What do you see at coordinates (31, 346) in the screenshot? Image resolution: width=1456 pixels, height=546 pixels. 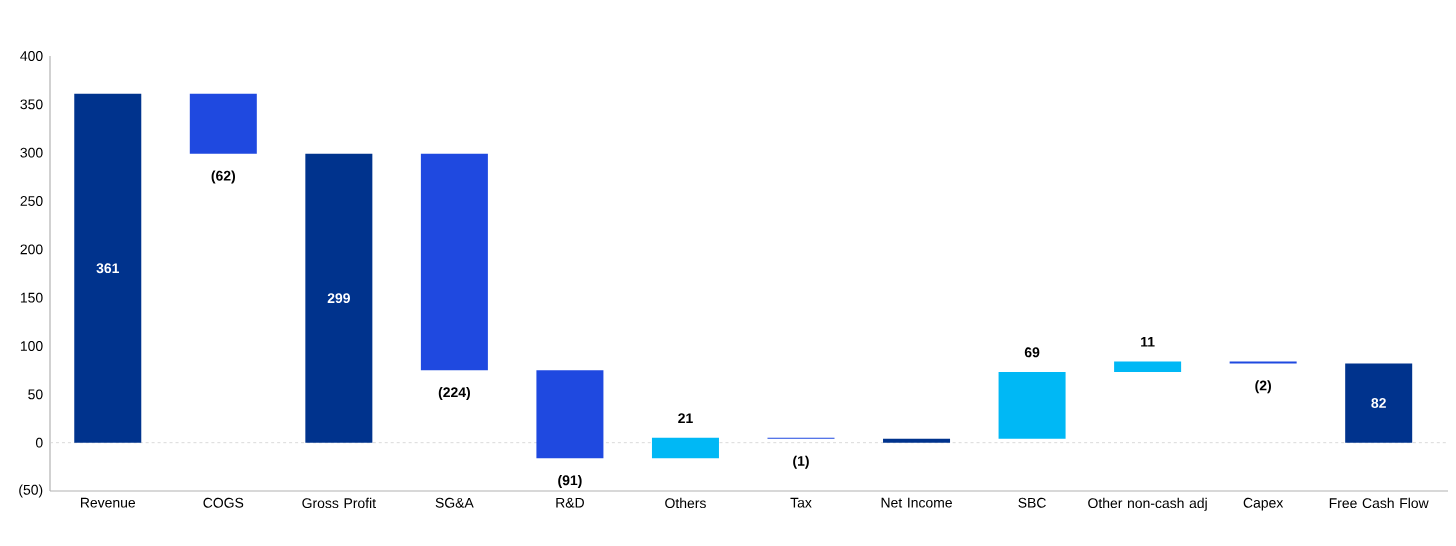 I see `y-tick-label: 100` at bounding box center [31, 346].